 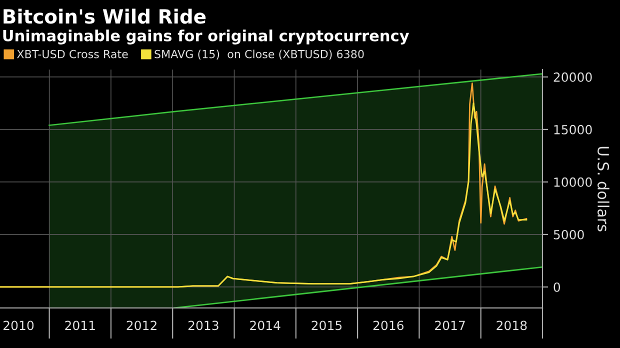 I want to click on chart-title: Bitcoin's Wild Ride, so click(x=105, y=16).